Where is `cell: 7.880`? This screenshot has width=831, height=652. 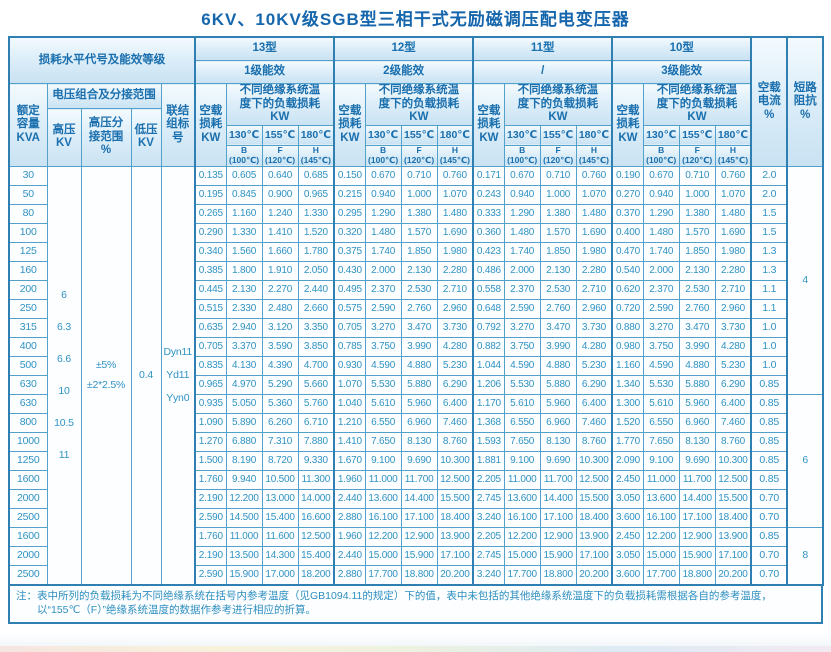 cell: 7.880 is located at coordinates (316, 441).